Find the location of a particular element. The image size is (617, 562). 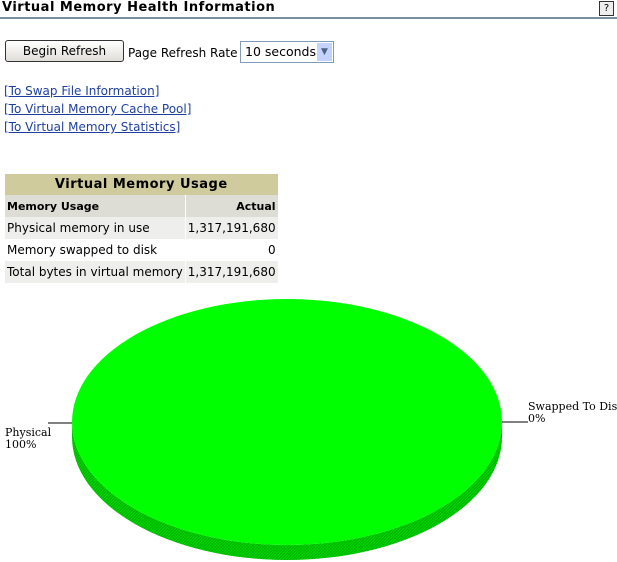

column-header: Actual is located at coordinates (231, 206).